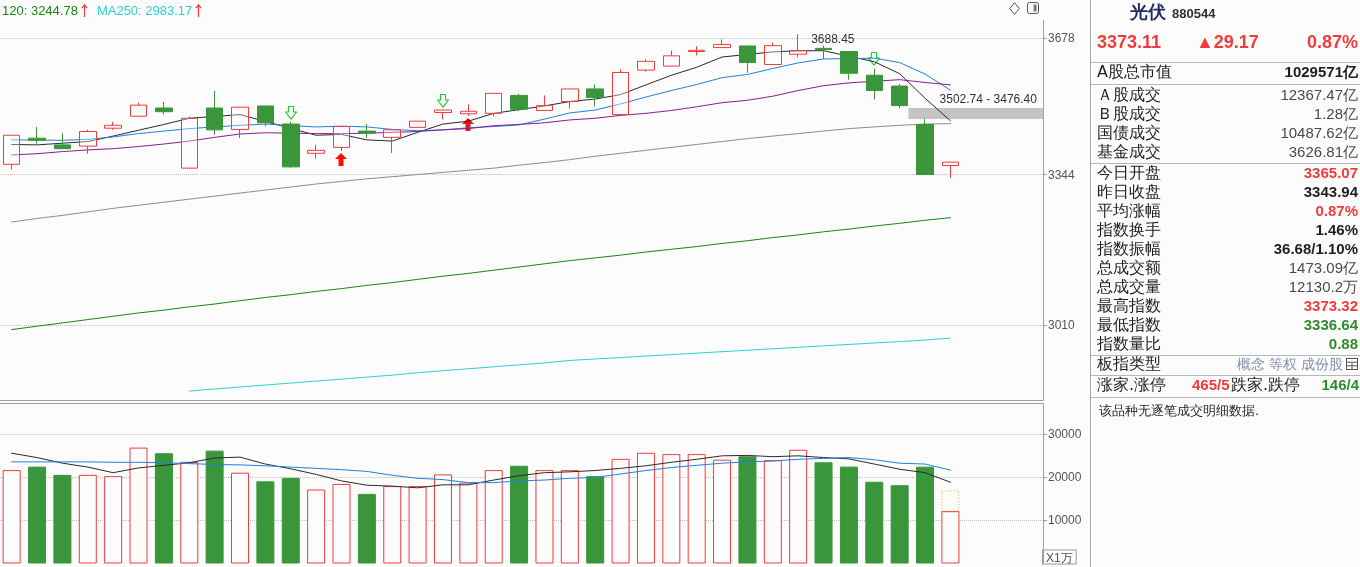  What do you see at coordinates (1129, 364) in the screenshot?
I see `text: 板指类型` at bounding box center [1129, 364].